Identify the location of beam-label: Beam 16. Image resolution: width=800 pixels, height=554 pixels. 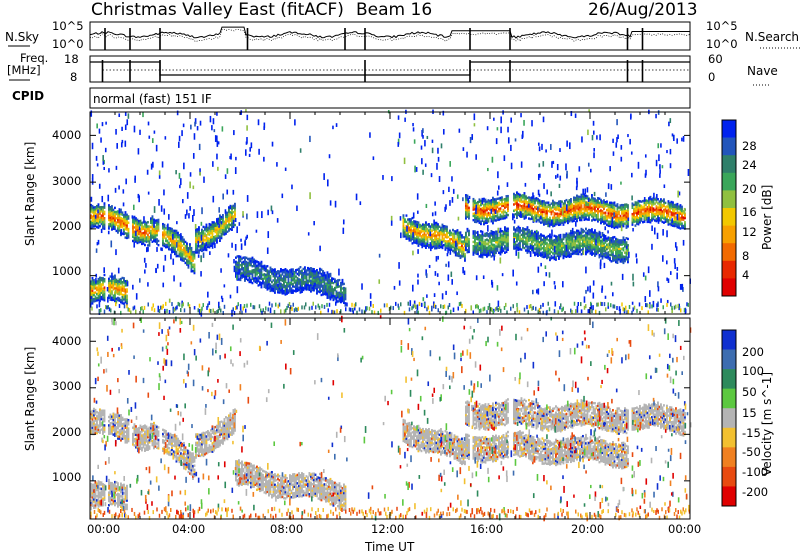
(394, 10).